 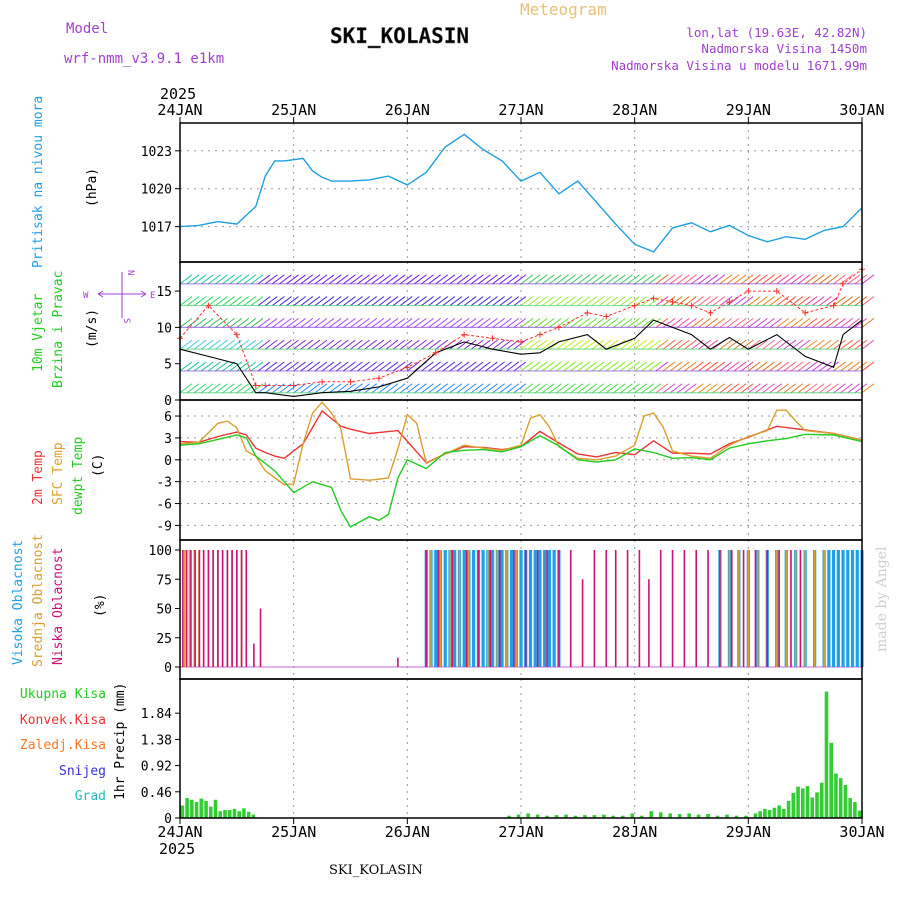 What do you see at coordinates (38, 477) in the screenshot?
I see `temp-axis-label-1: 2m Temp` at bounding box center [38, 477].